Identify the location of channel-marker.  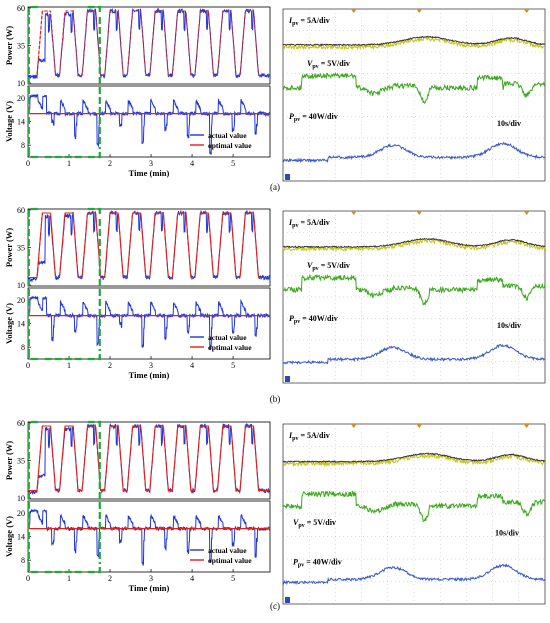
(287, 600).